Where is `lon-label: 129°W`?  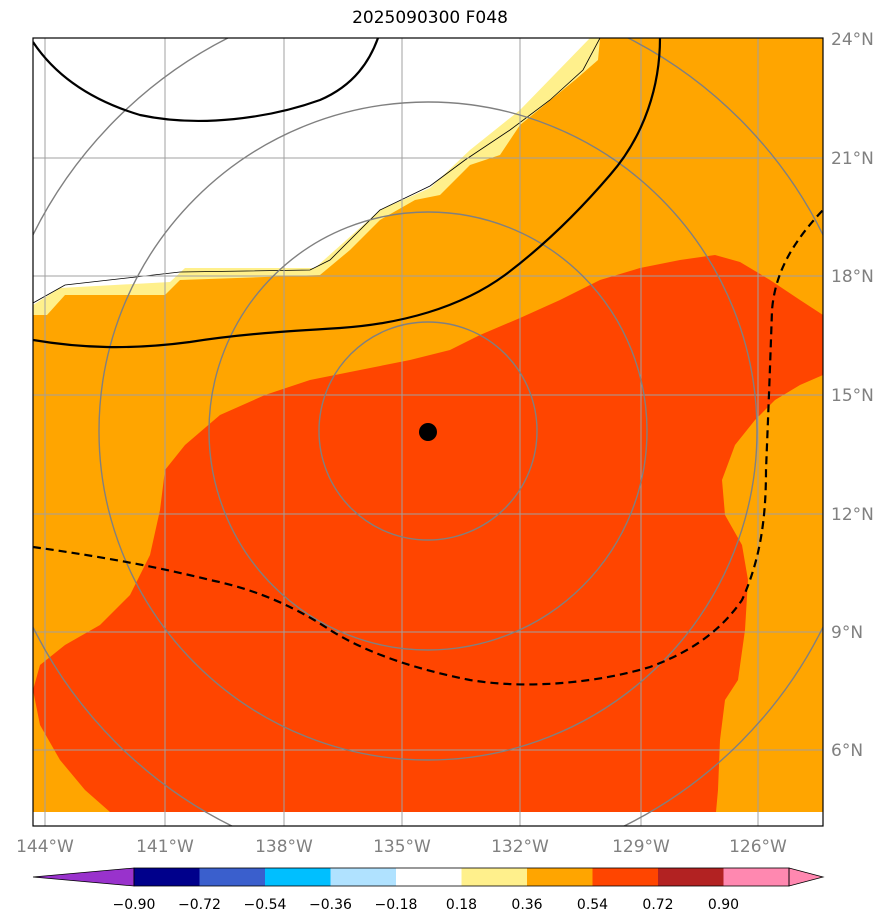 lon-label: 129°W is located at coordinates (641, 847).